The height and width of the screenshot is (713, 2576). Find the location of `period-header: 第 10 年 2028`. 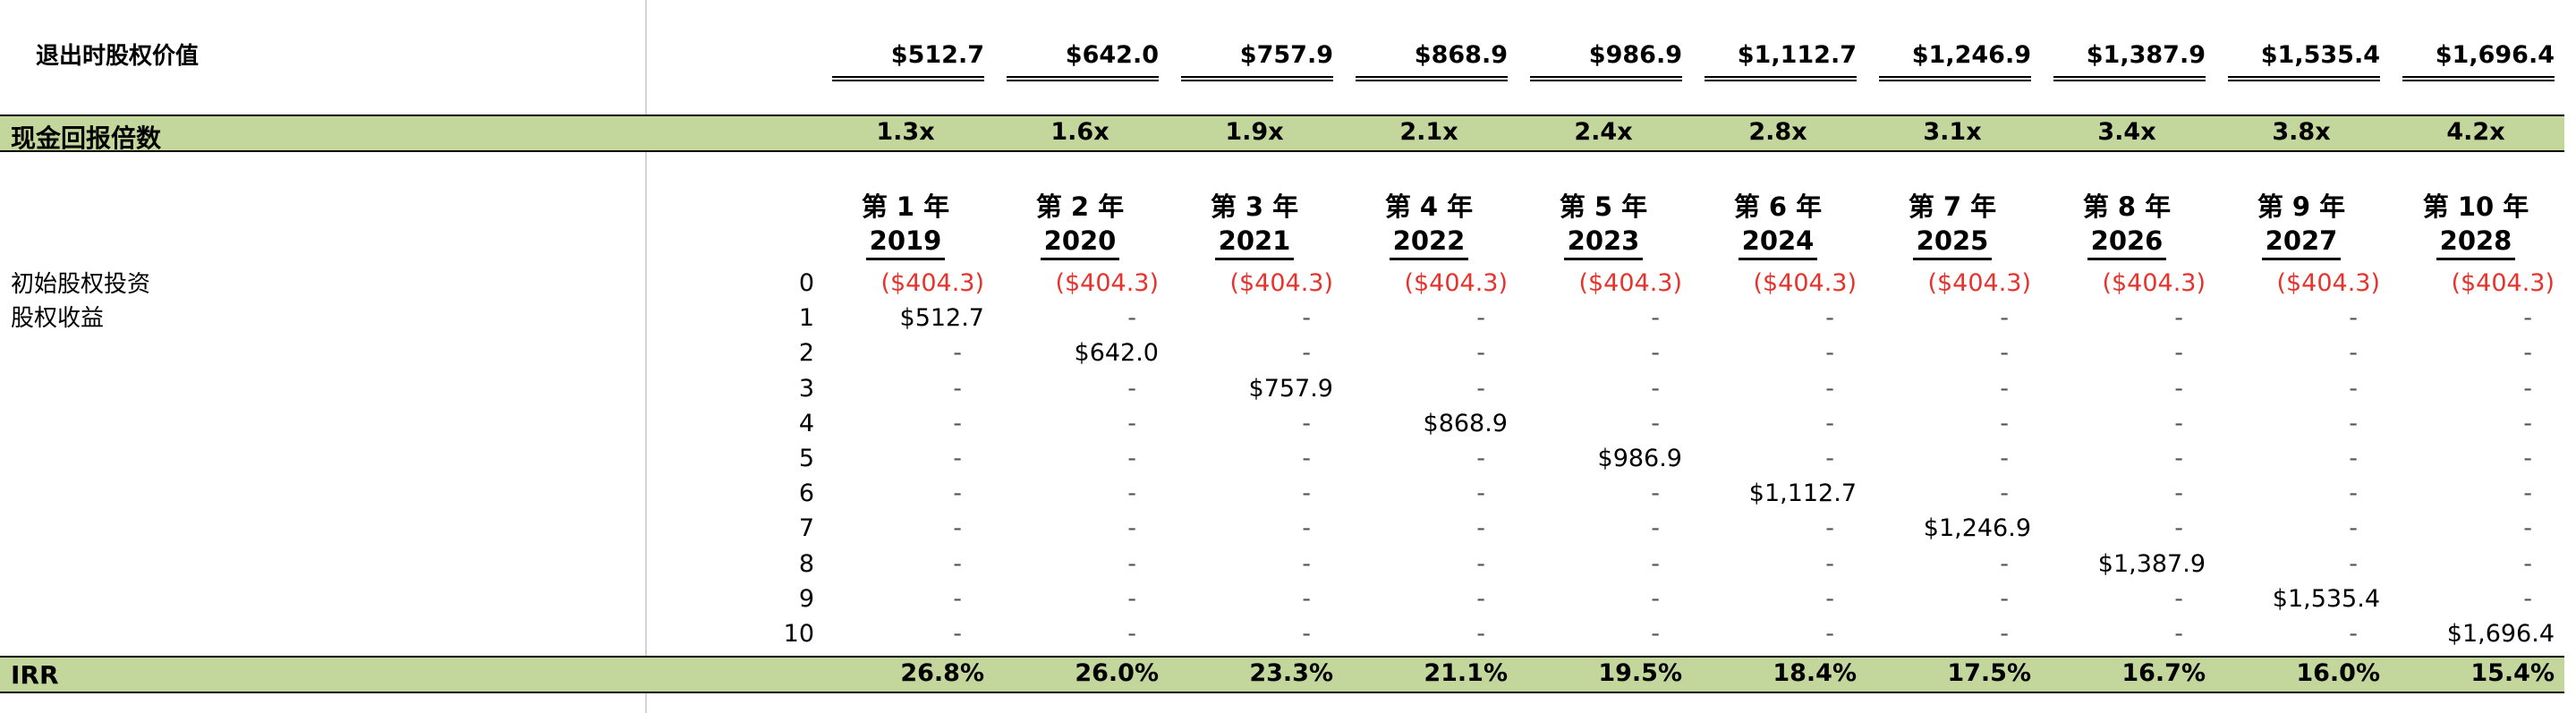

period-header: 第 10 年 2028 is located at coordinates (2475, 225).